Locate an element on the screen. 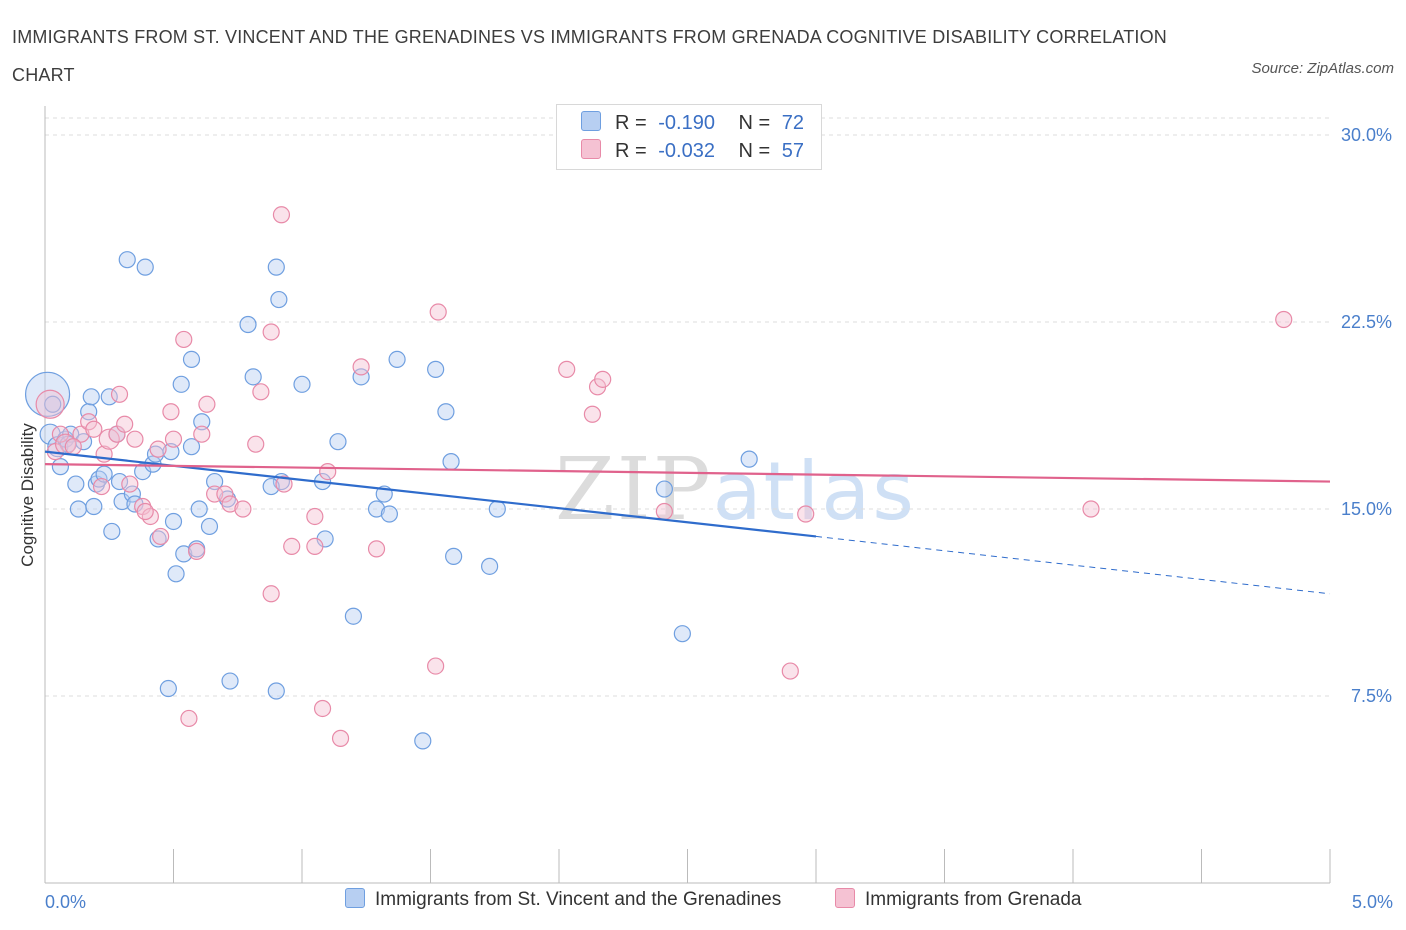  legend-row-series1: R = -0.190 N = 72 is located at coordinates (692, 125).